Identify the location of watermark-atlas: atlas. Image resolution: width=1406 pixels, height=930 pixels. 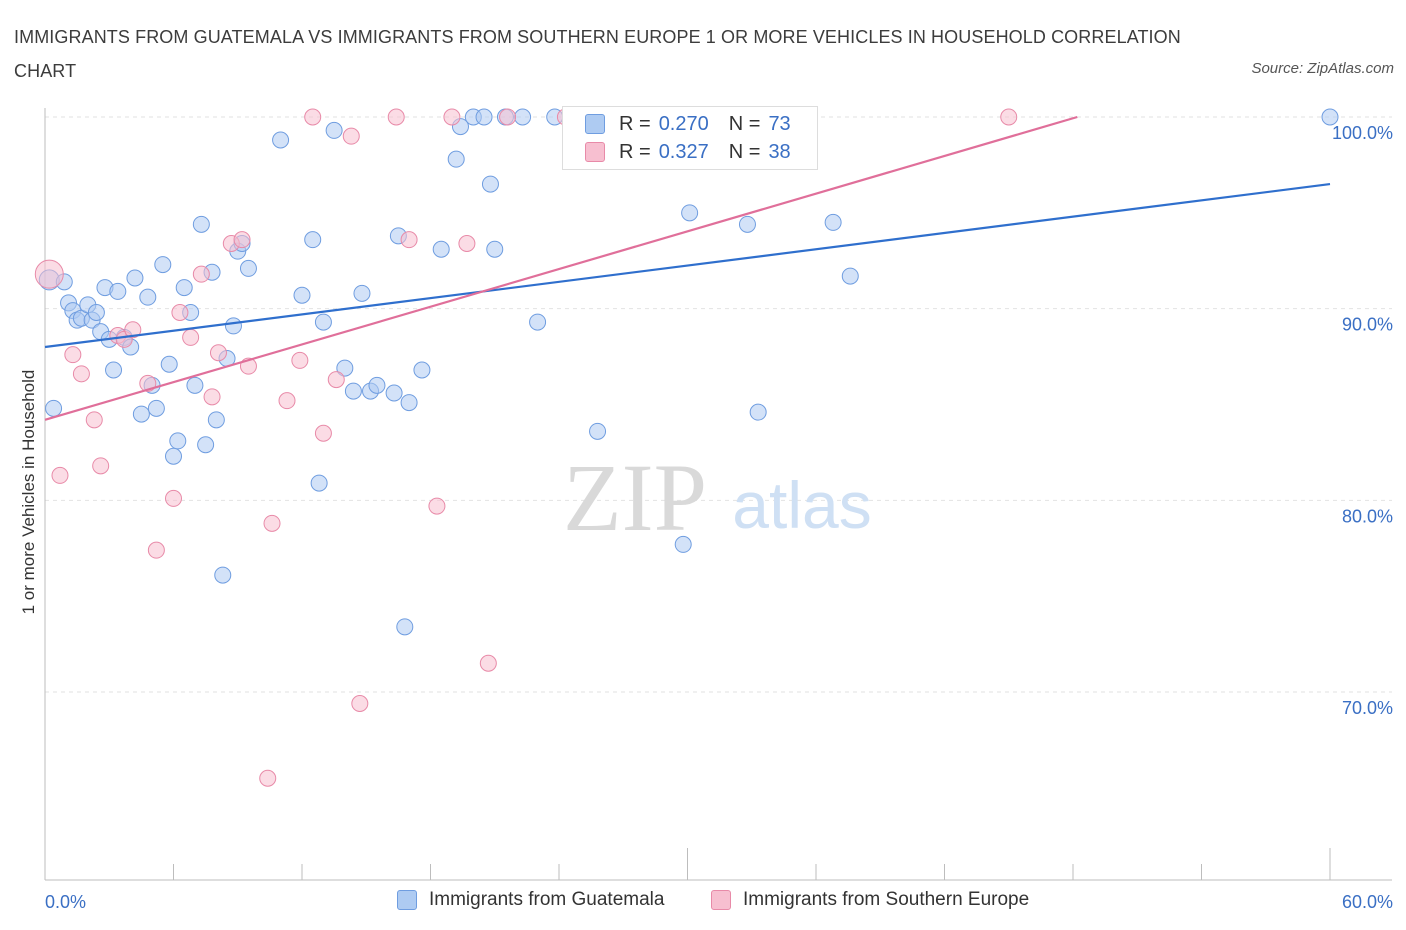
(801, 505).